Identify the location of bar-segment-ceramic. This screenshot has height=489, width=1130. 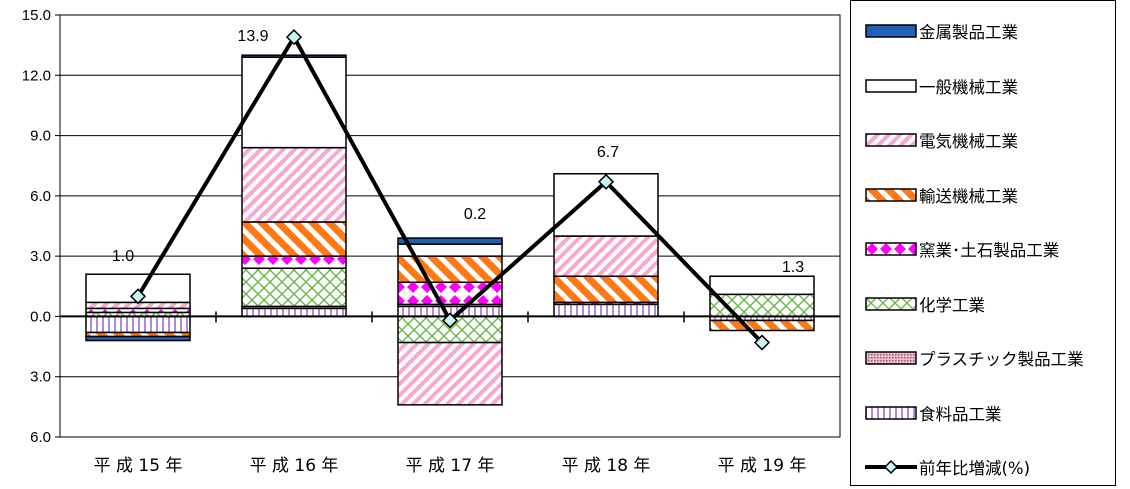
(294, 262).